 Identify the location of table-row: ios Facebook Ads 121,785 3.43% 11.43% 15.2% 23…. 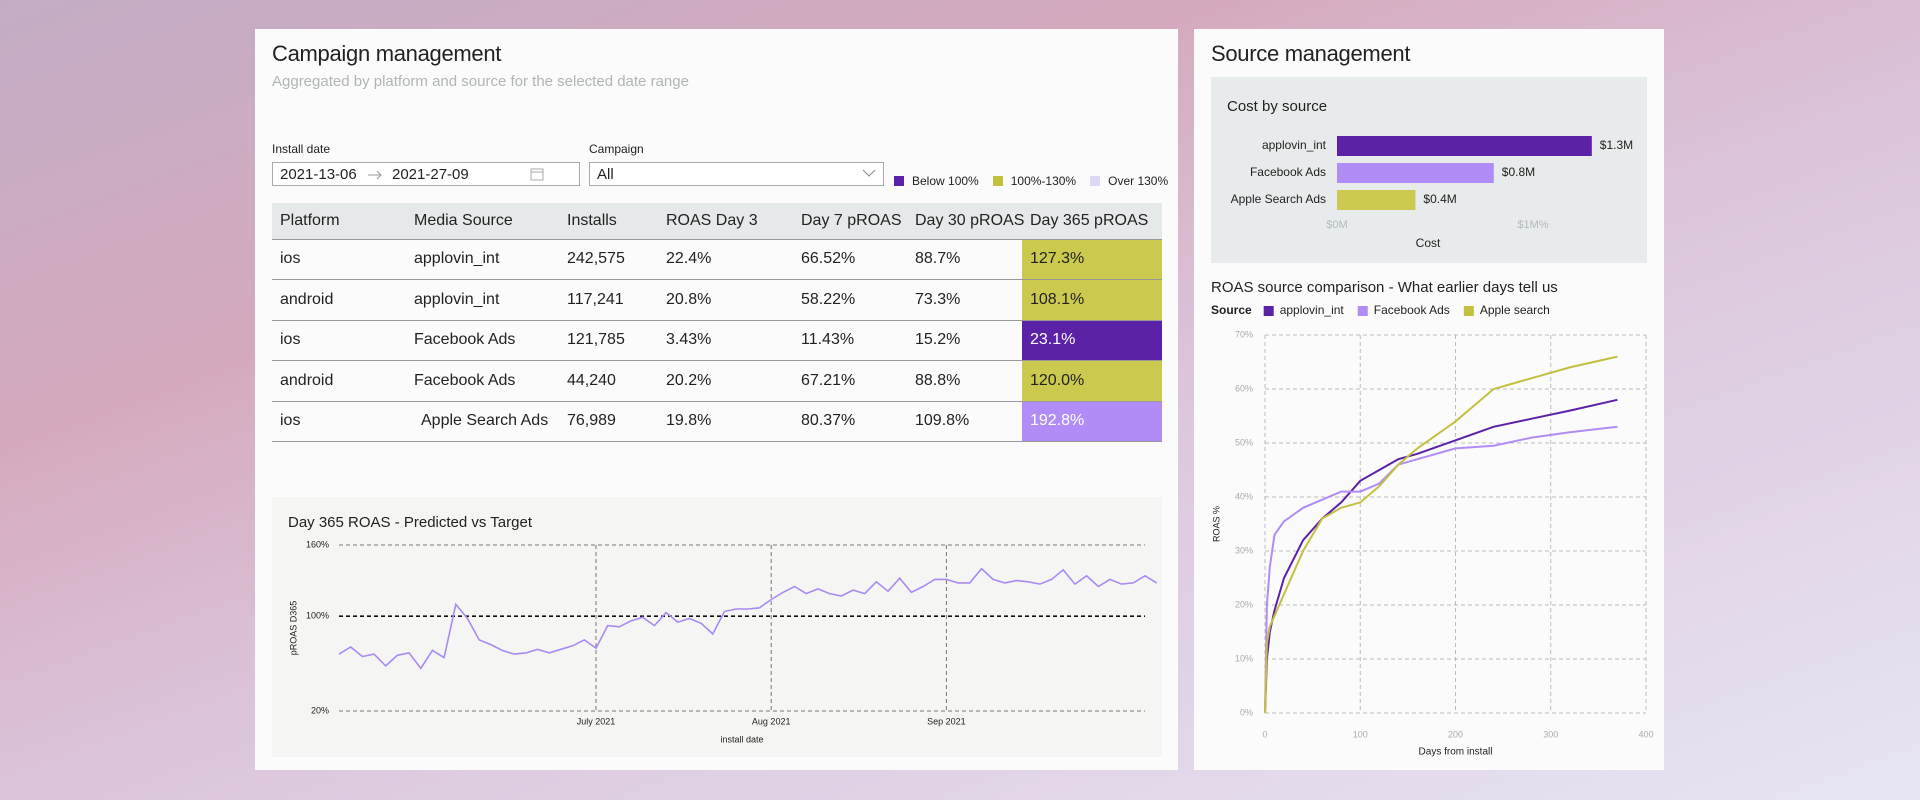
(717, 340).